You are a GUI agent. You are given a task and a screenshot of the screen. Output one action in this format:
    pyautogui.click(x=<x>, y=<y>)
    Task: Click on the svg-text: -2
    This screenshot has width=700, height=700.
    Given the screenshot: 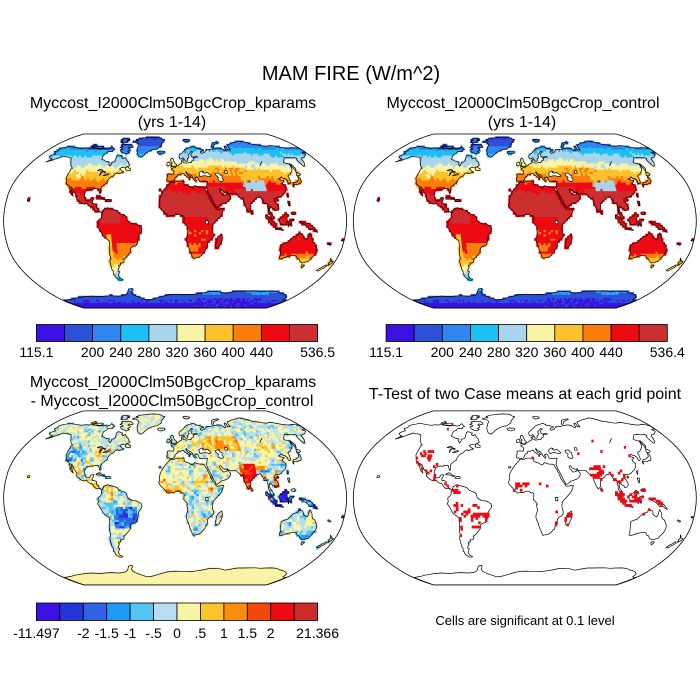 What is the action you would take?
    pyautogui.click(x=83, y=633)
    